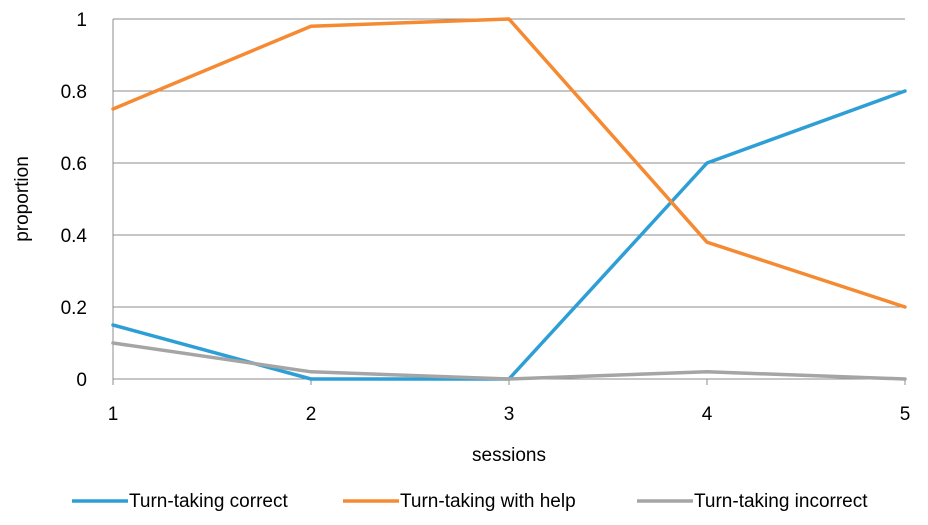 Image resolution: width=928 pixels, height=525 pixels. Describe the element at coordinates (74, 92) in the screenshot. I see `y-tick-label: 0.8` at that location.